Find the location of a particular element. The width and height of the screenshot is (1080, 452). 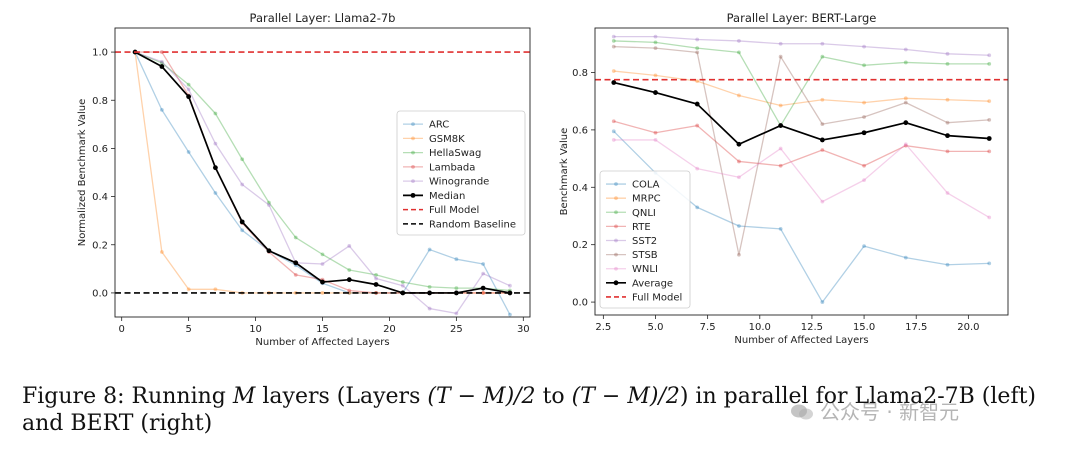

x-tick-label: 5.0 is located at coordinates (656, 327).